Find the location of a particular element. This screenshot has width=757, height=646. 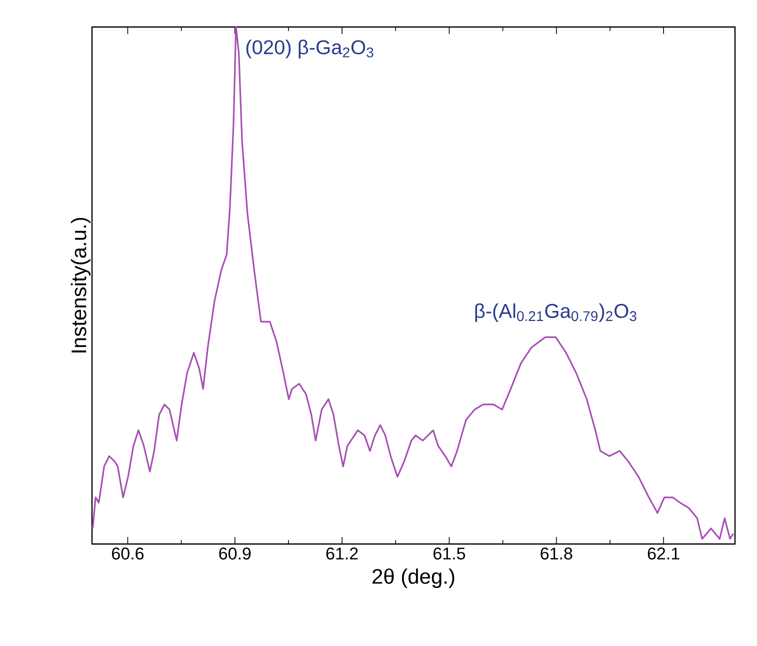

x-tick-label: 60.6 is located at coordinates (128, 554).